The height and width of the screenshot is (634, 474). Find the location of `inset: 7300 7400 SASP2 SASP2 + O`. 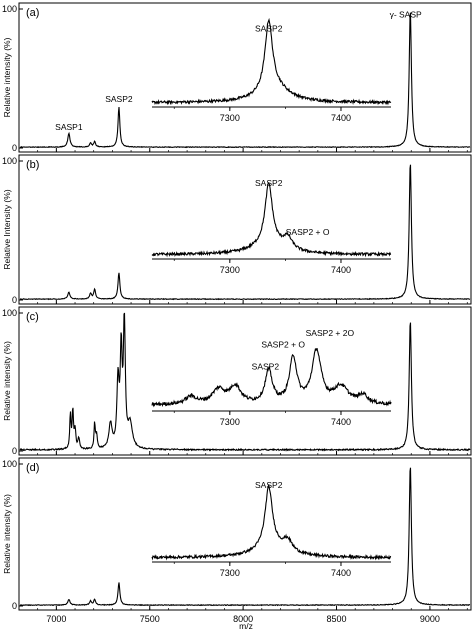

inset: 7300 7400 SASP2 SASP2 + O is located at coordinates (271, 221).